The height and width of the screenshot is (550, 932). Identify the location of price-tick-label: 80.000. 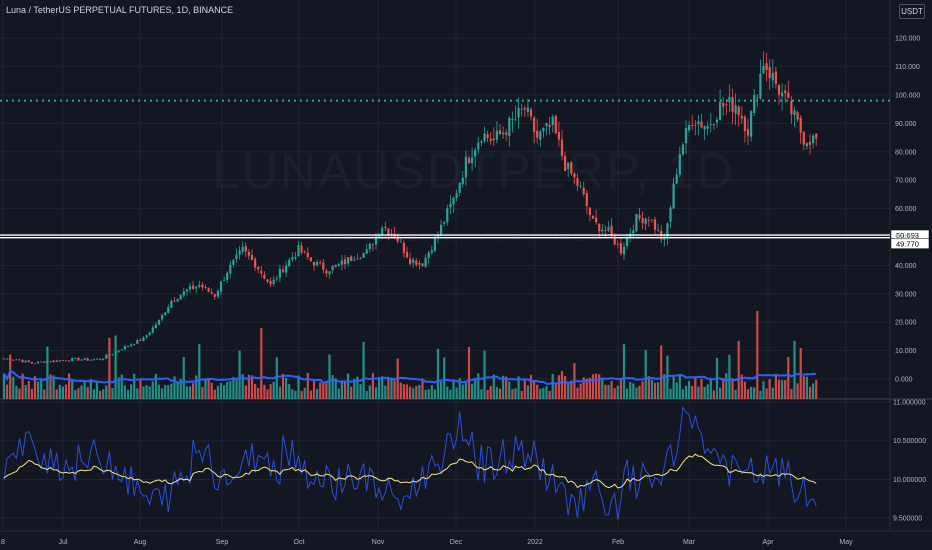
(906, 152).